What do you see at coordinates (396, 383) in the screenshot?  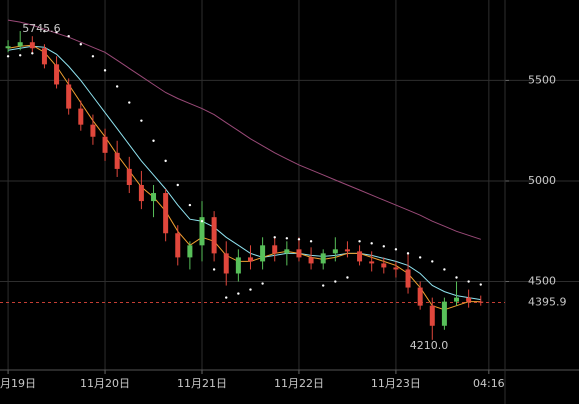 I see `x-tick-label: 11月23日` at bounding box center [396, 383].